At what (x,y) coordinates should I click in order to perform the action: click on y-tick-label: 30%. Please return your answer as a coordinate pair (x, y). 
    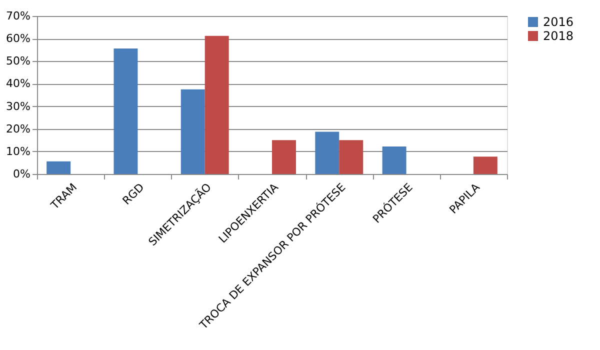
    Looking at the image, I should click on (18, 106).